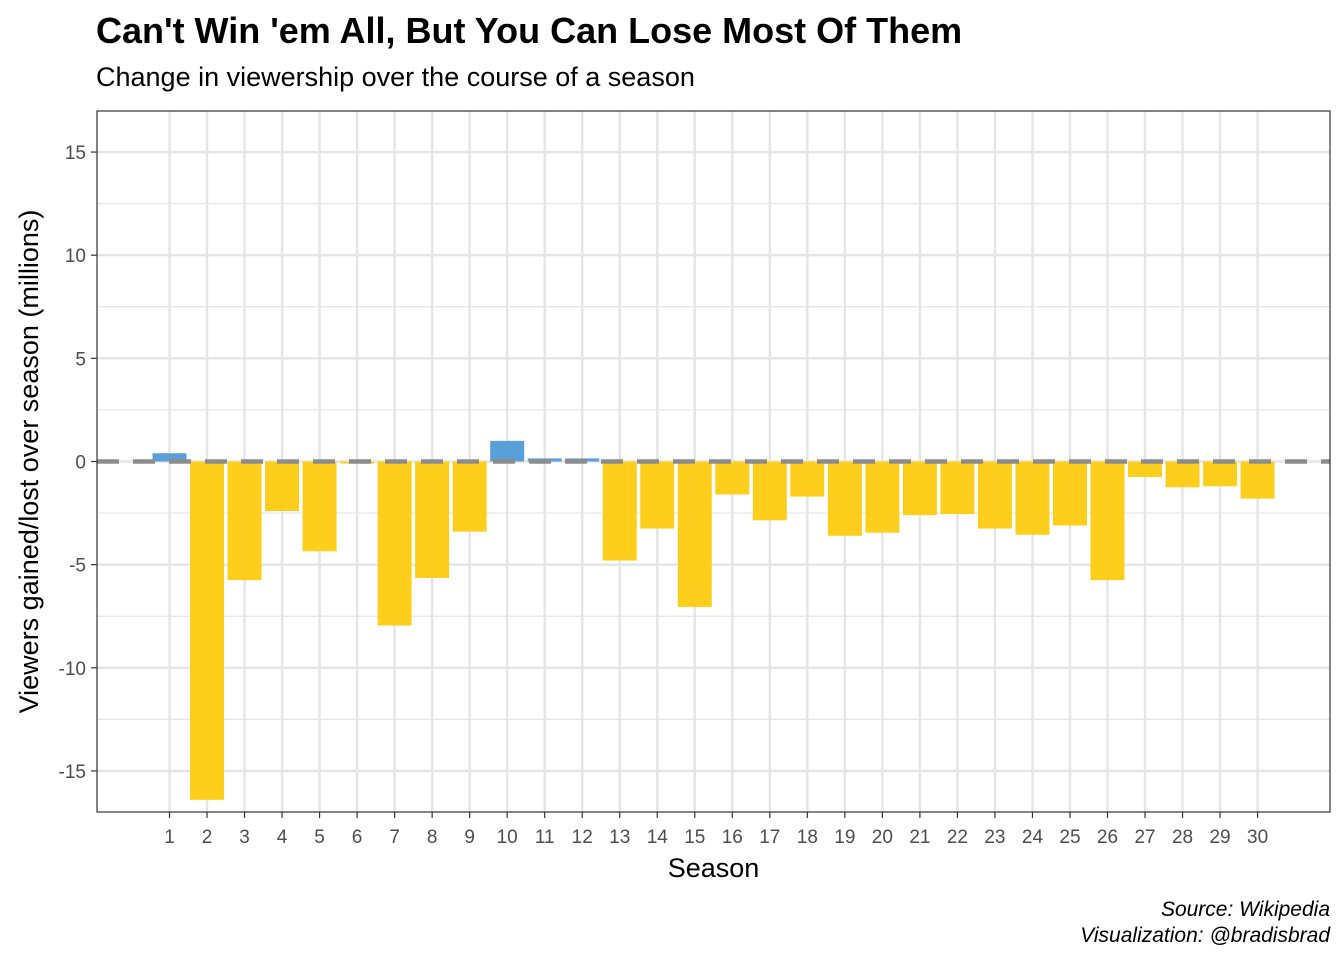 The width and height of the screenshot is (1344, 960). Describe the element at coordinates (1144, 837) in the screenshot. I see `x-tick-label: 27` at that location.